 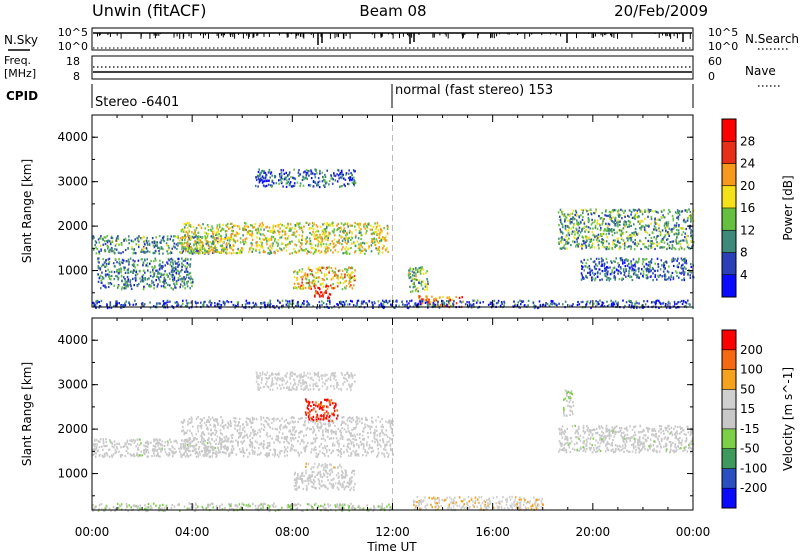 What do you see at coordinates (392, 11) in the screenshot?
I see `beam-title: Beam 08` at bounding box center [392, 11].